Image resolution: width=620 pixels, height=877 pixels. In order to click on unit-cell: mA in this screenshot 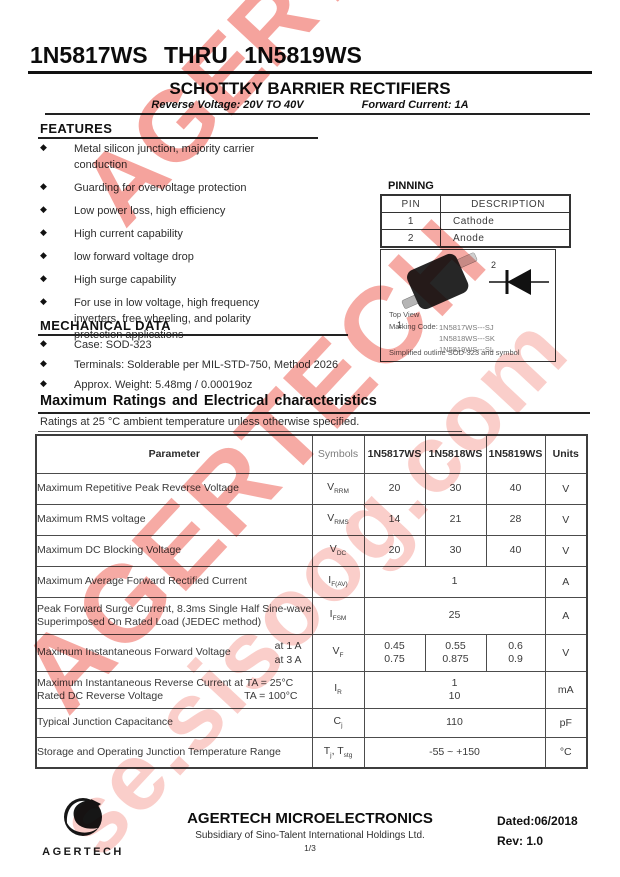, I will do `click(566, 689)`.